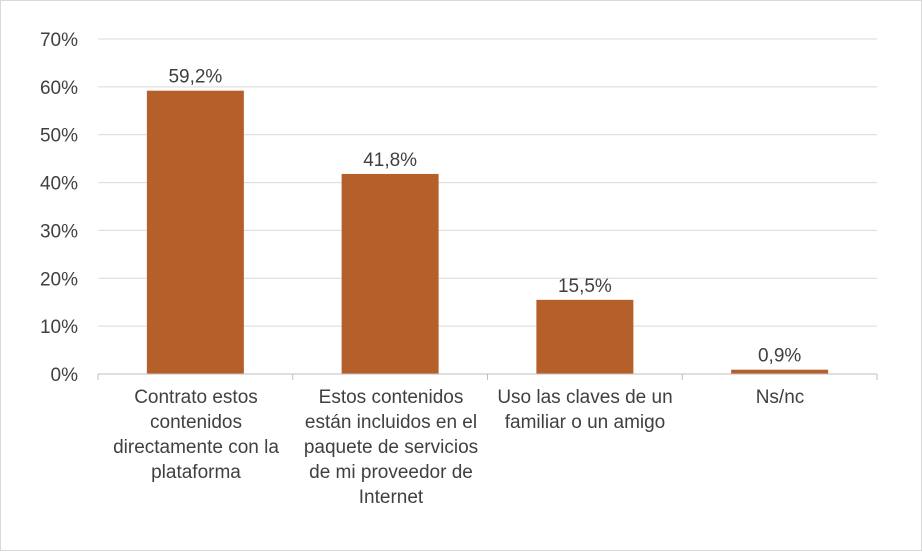 The width and height of the screenshot is (922, 555). I want to click on y-tick-label: 30%, so click(59, 231).